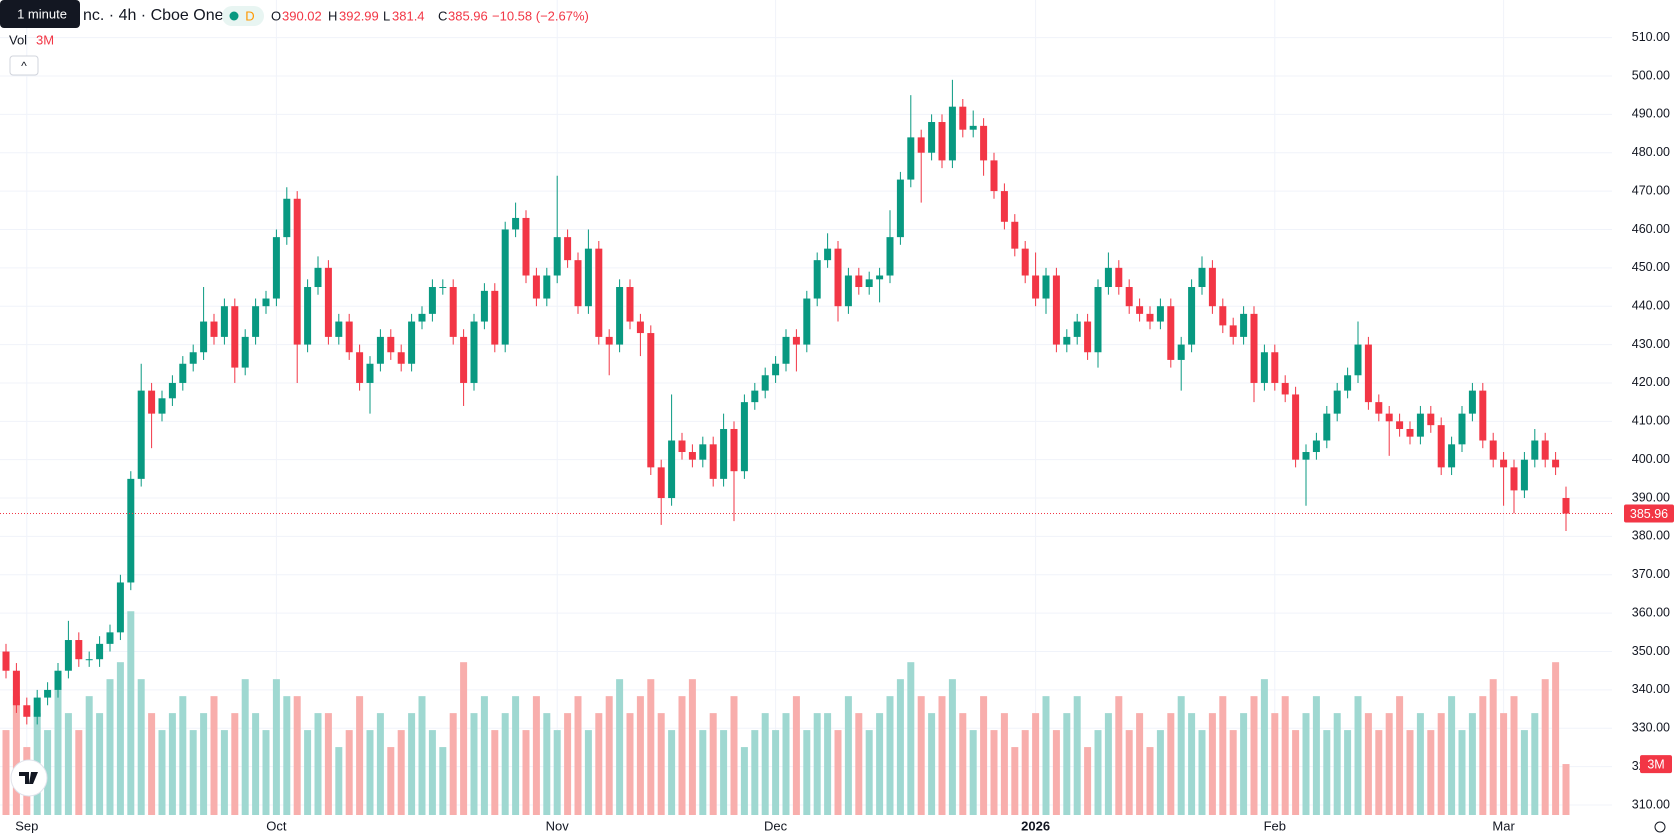 This screenshot has height=835, width=1678. Describe the element at coordinates (386, 15) in the screenshot. I see `l-label: L` at that location.